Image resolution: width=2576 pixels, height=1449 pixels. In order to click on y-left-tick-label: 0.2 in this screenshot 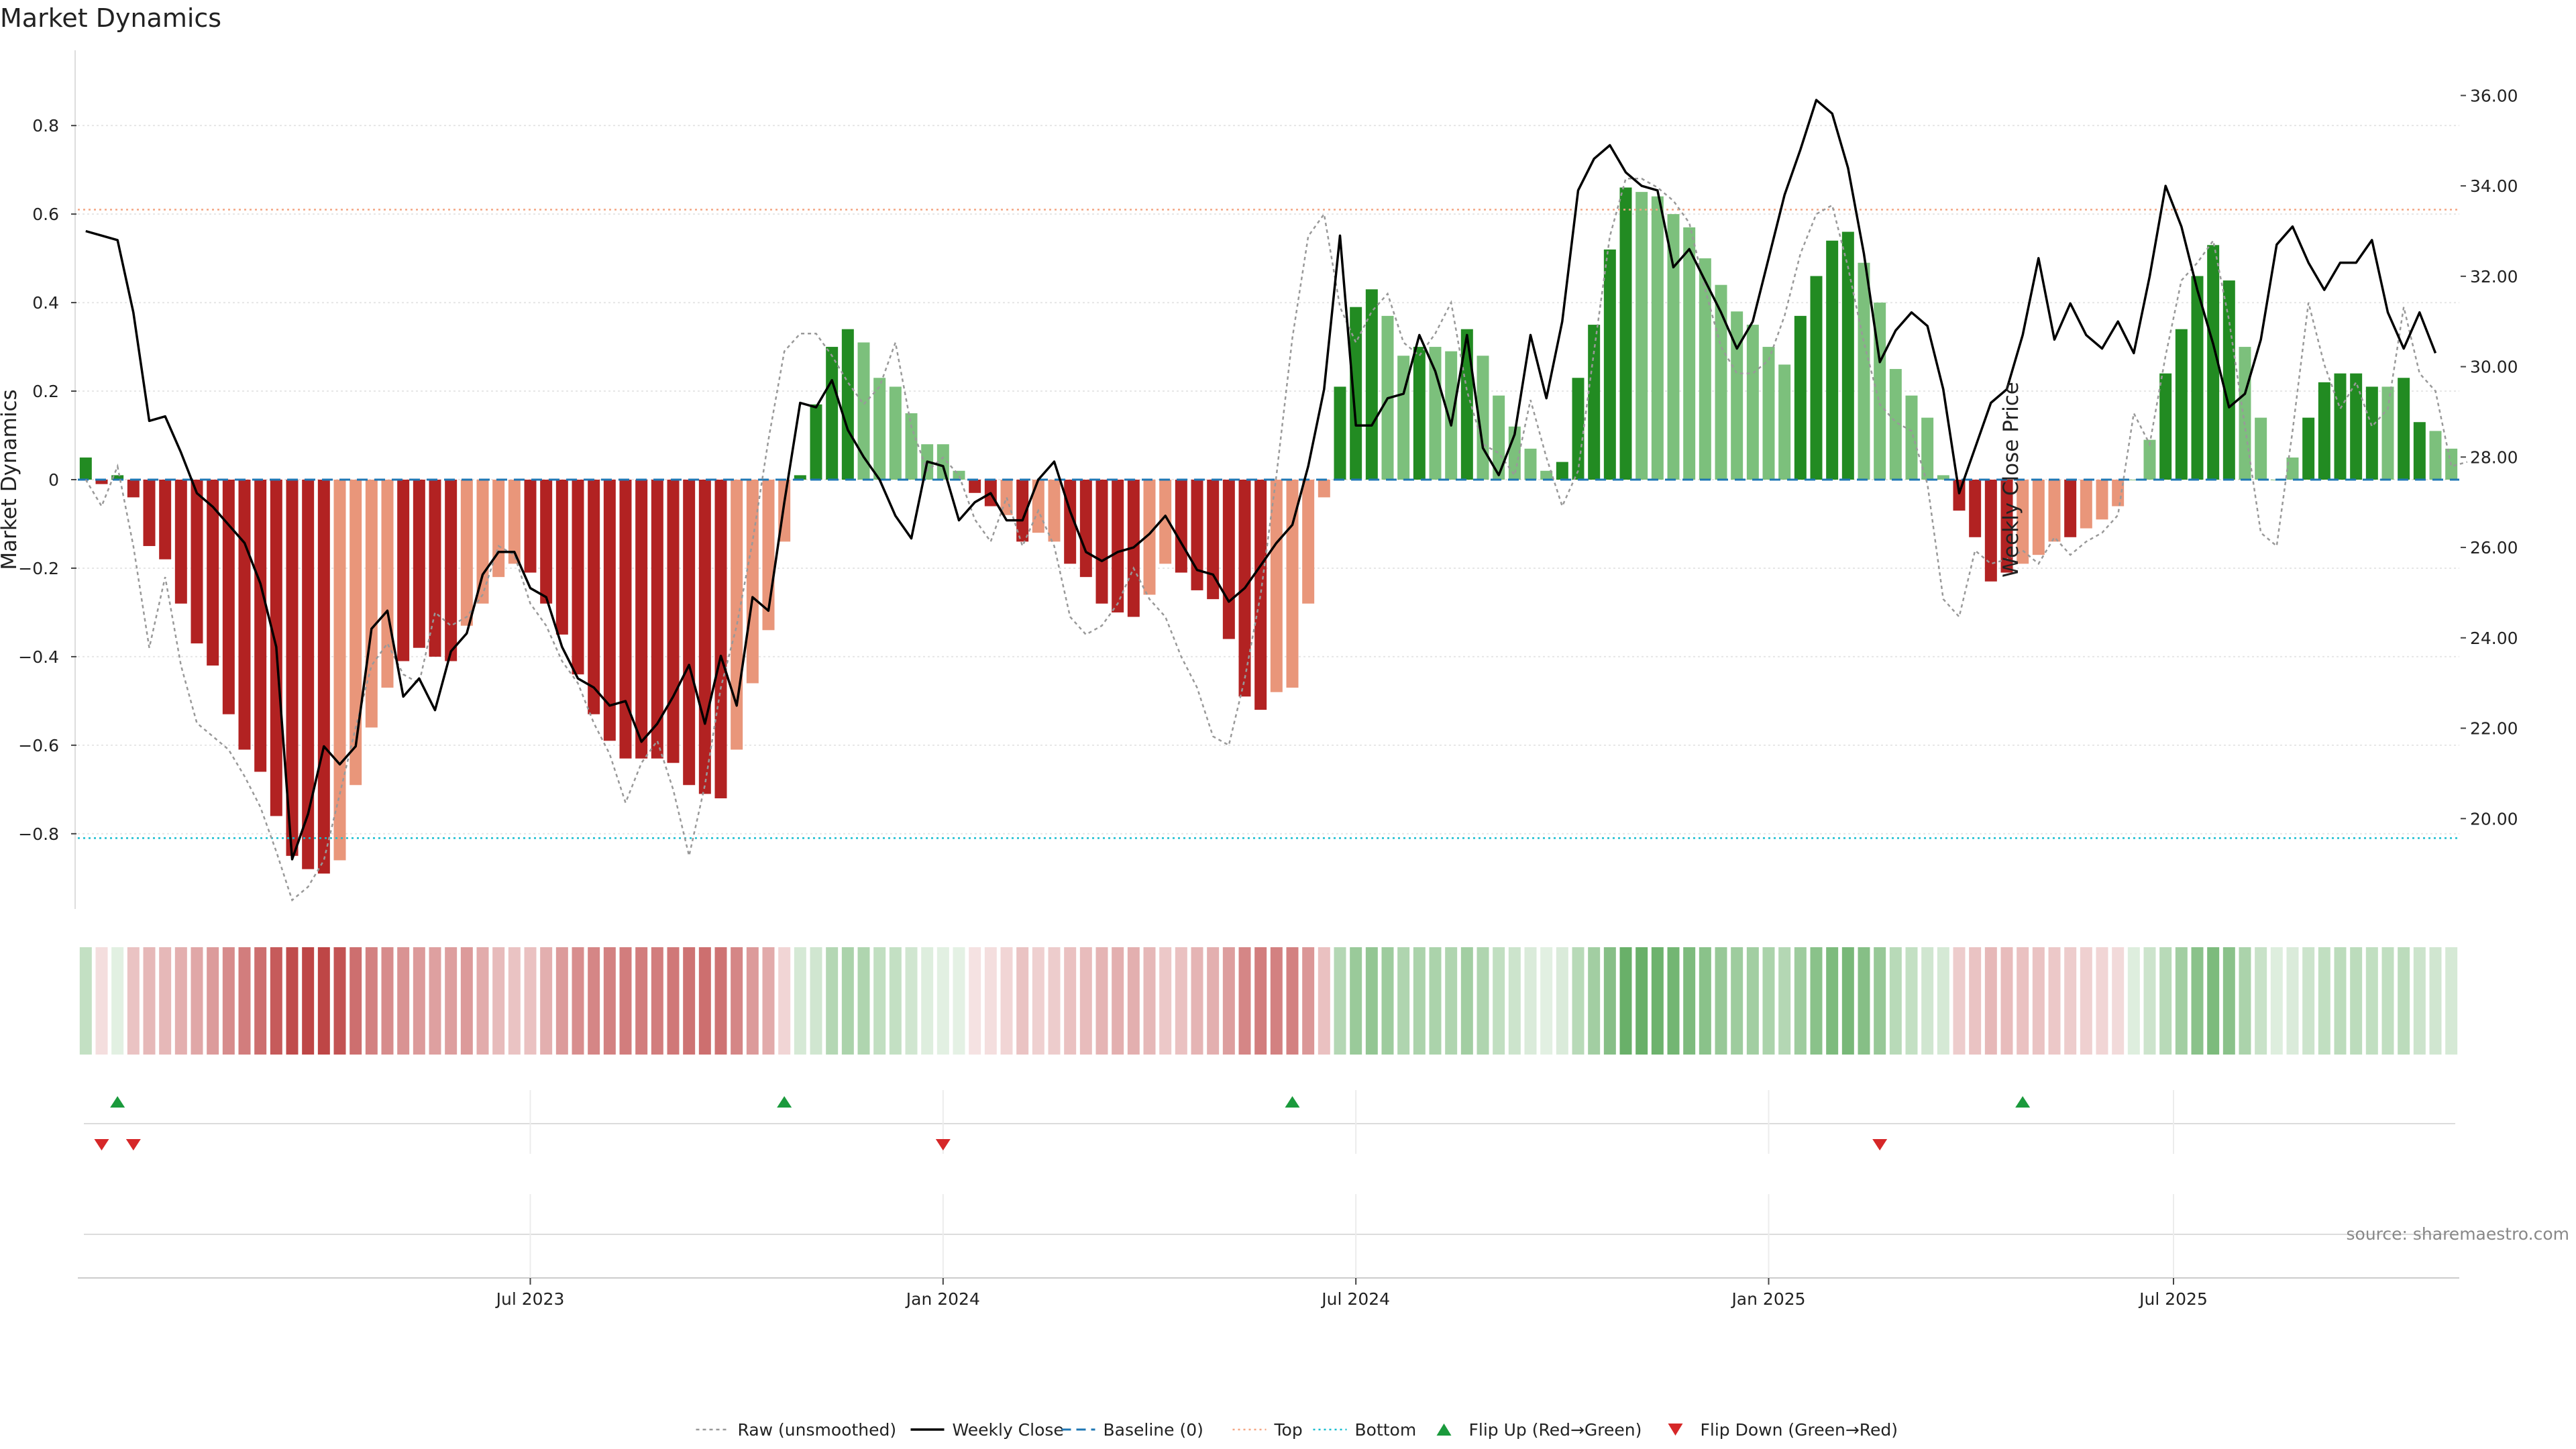, I will do `click(45, 391)`.